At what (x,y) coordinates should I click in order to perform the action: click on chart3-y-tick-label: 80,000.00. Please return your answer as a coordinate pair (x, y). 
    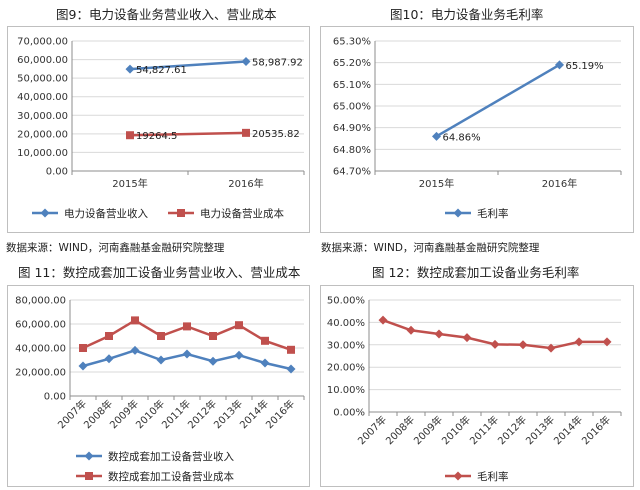
    Looking at the image, I should click on (40, 301).